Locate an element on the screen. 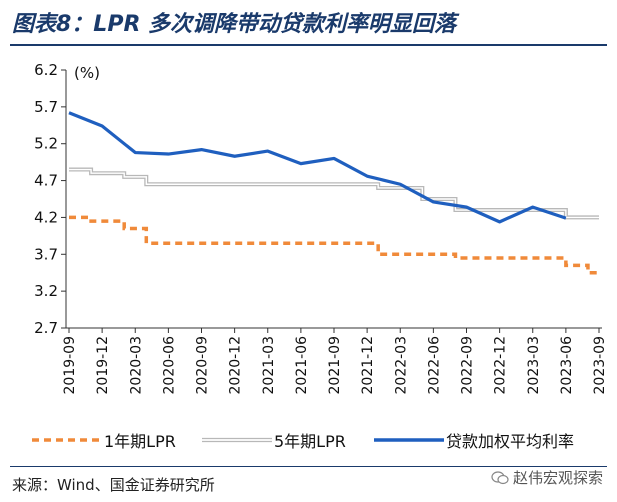 This screenshot has width=617, height=502. series-line-lpr1 is located at coordinates (334, 245).